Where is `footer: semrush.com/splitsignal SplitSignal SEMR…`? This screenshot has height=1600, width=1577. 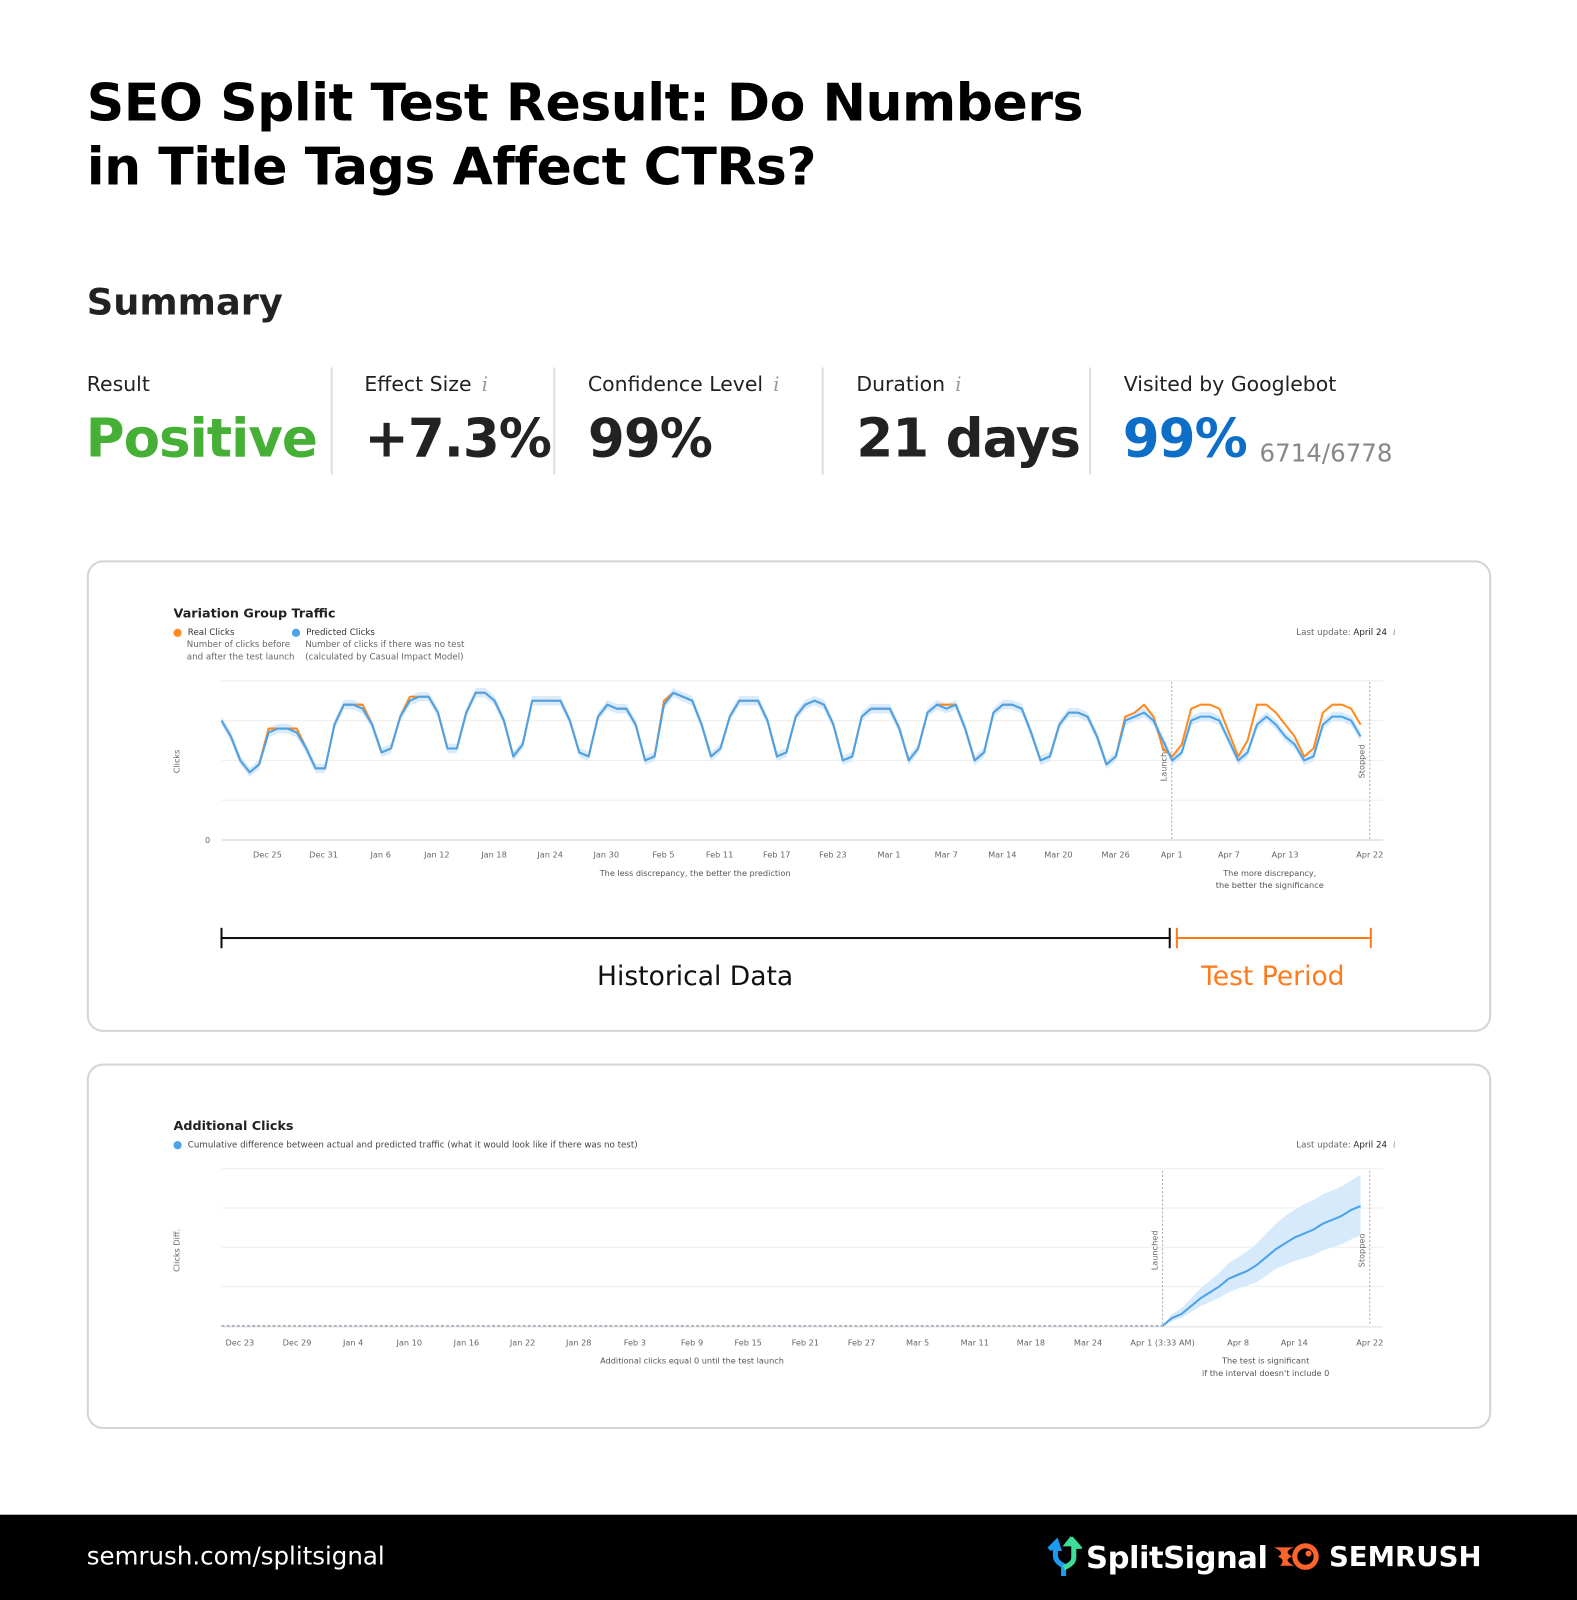 footer: semrush.com/splitsignal SplitSignal SEMR… is located at coordinates (788, 1557).